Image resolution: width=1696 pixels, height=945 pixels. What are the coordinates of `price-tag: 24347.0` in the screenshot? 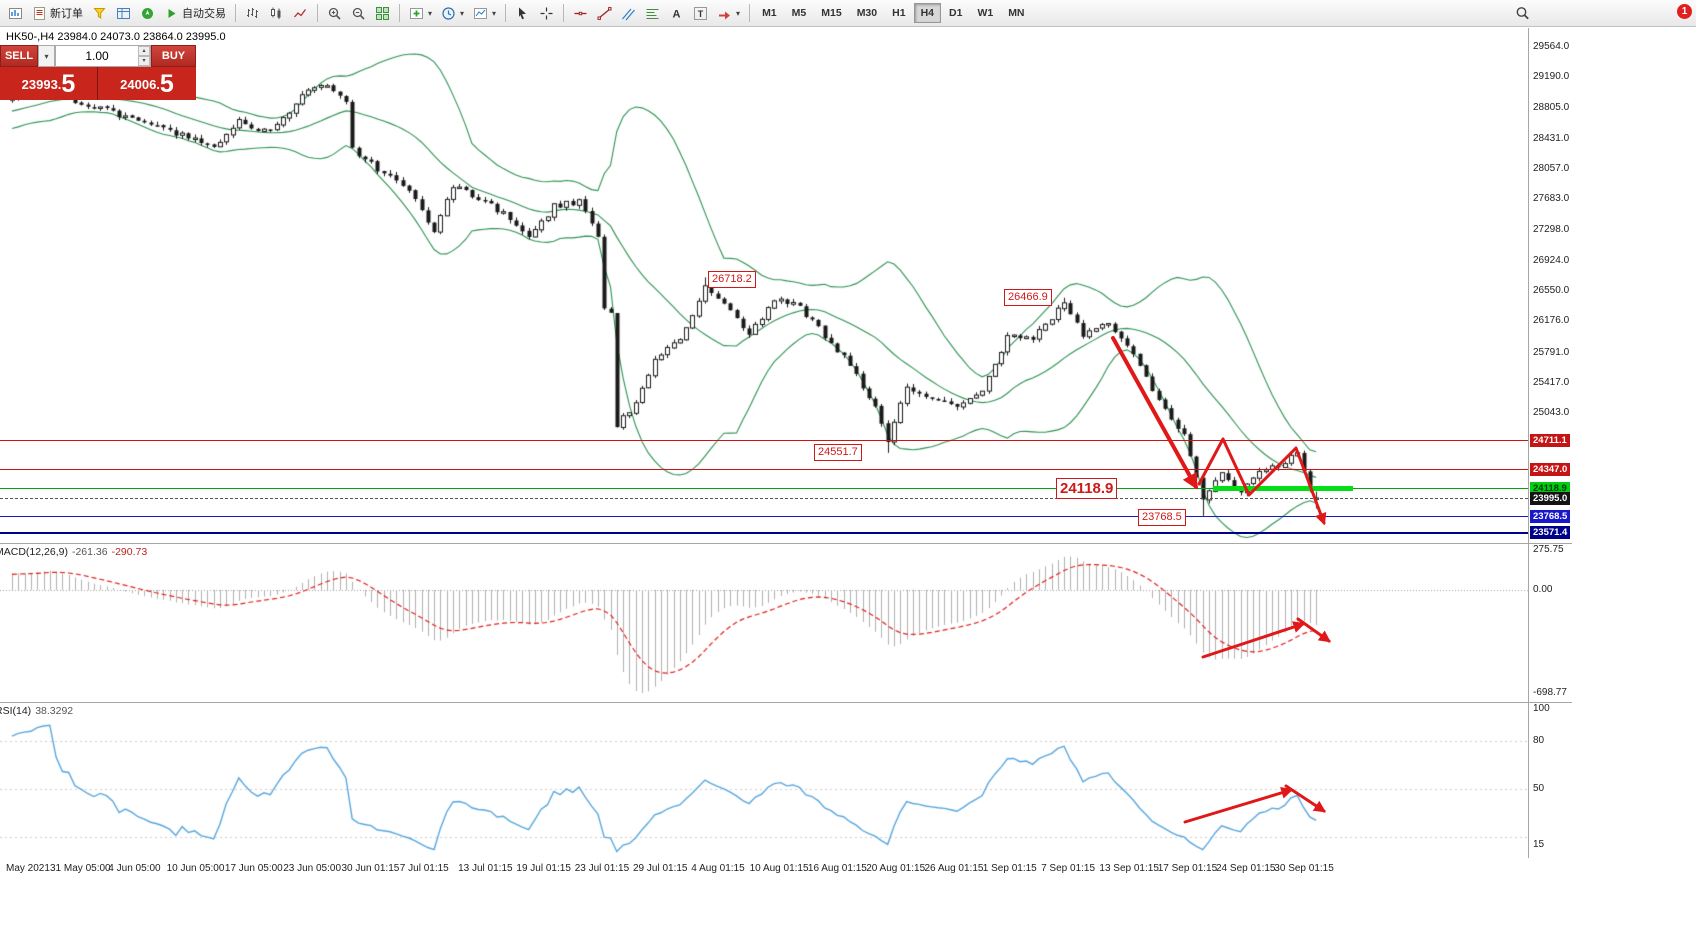 It's located at (1550, 470).